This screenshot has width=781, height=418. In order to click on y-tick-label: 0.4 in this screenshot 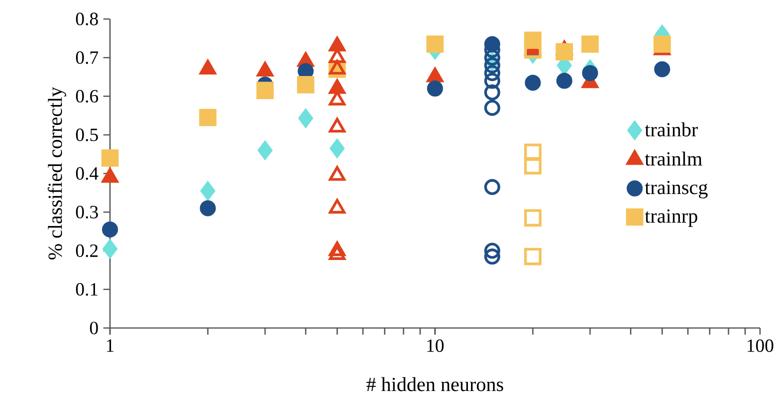, I will do `click(87, 173)`.